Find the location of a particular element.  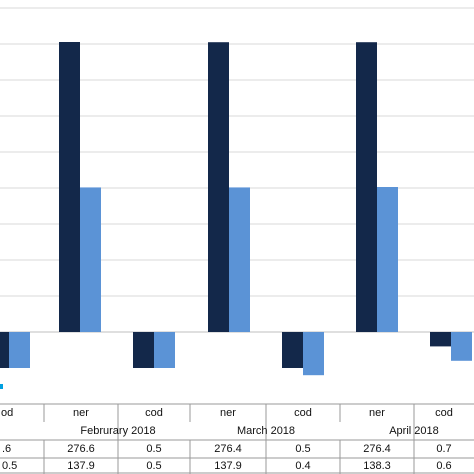

table-group-label: March 2018 is located at coordinates (266, 431).